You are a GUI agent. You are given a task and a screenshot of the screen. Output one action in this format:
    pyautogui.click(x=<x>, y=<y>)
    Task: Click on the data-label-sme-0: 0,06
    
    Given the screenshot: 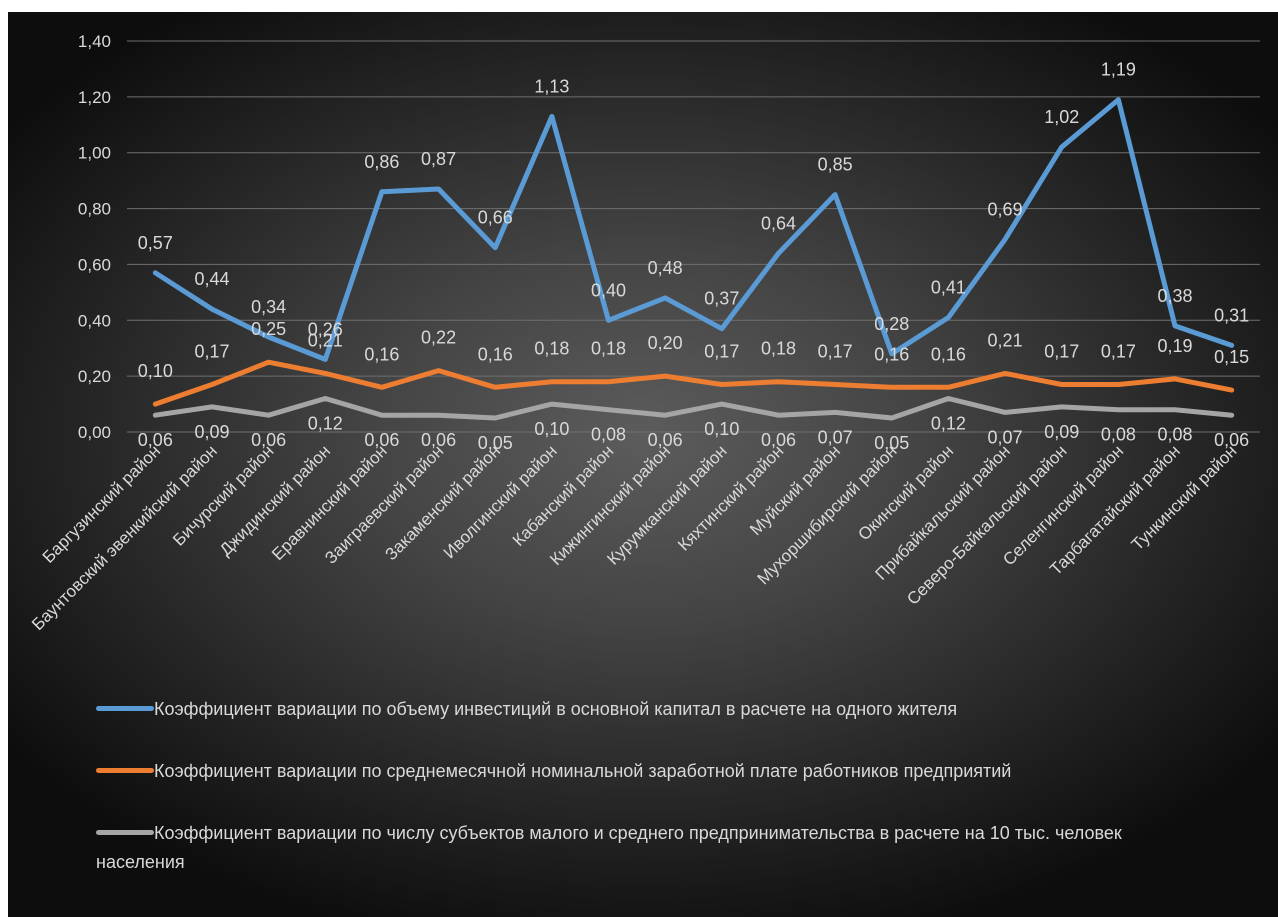 What is the action you would take?
    pyautogui.click(x=155, y=440)
    